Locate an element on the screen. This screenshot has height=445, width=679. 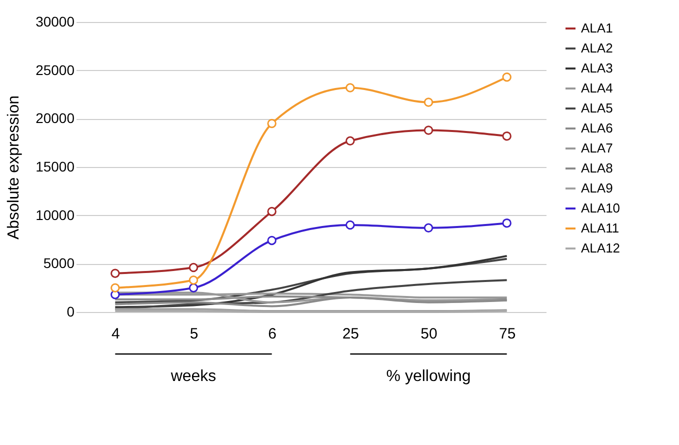
y-tick-label: 5000 is located at coordinates (59, 263).